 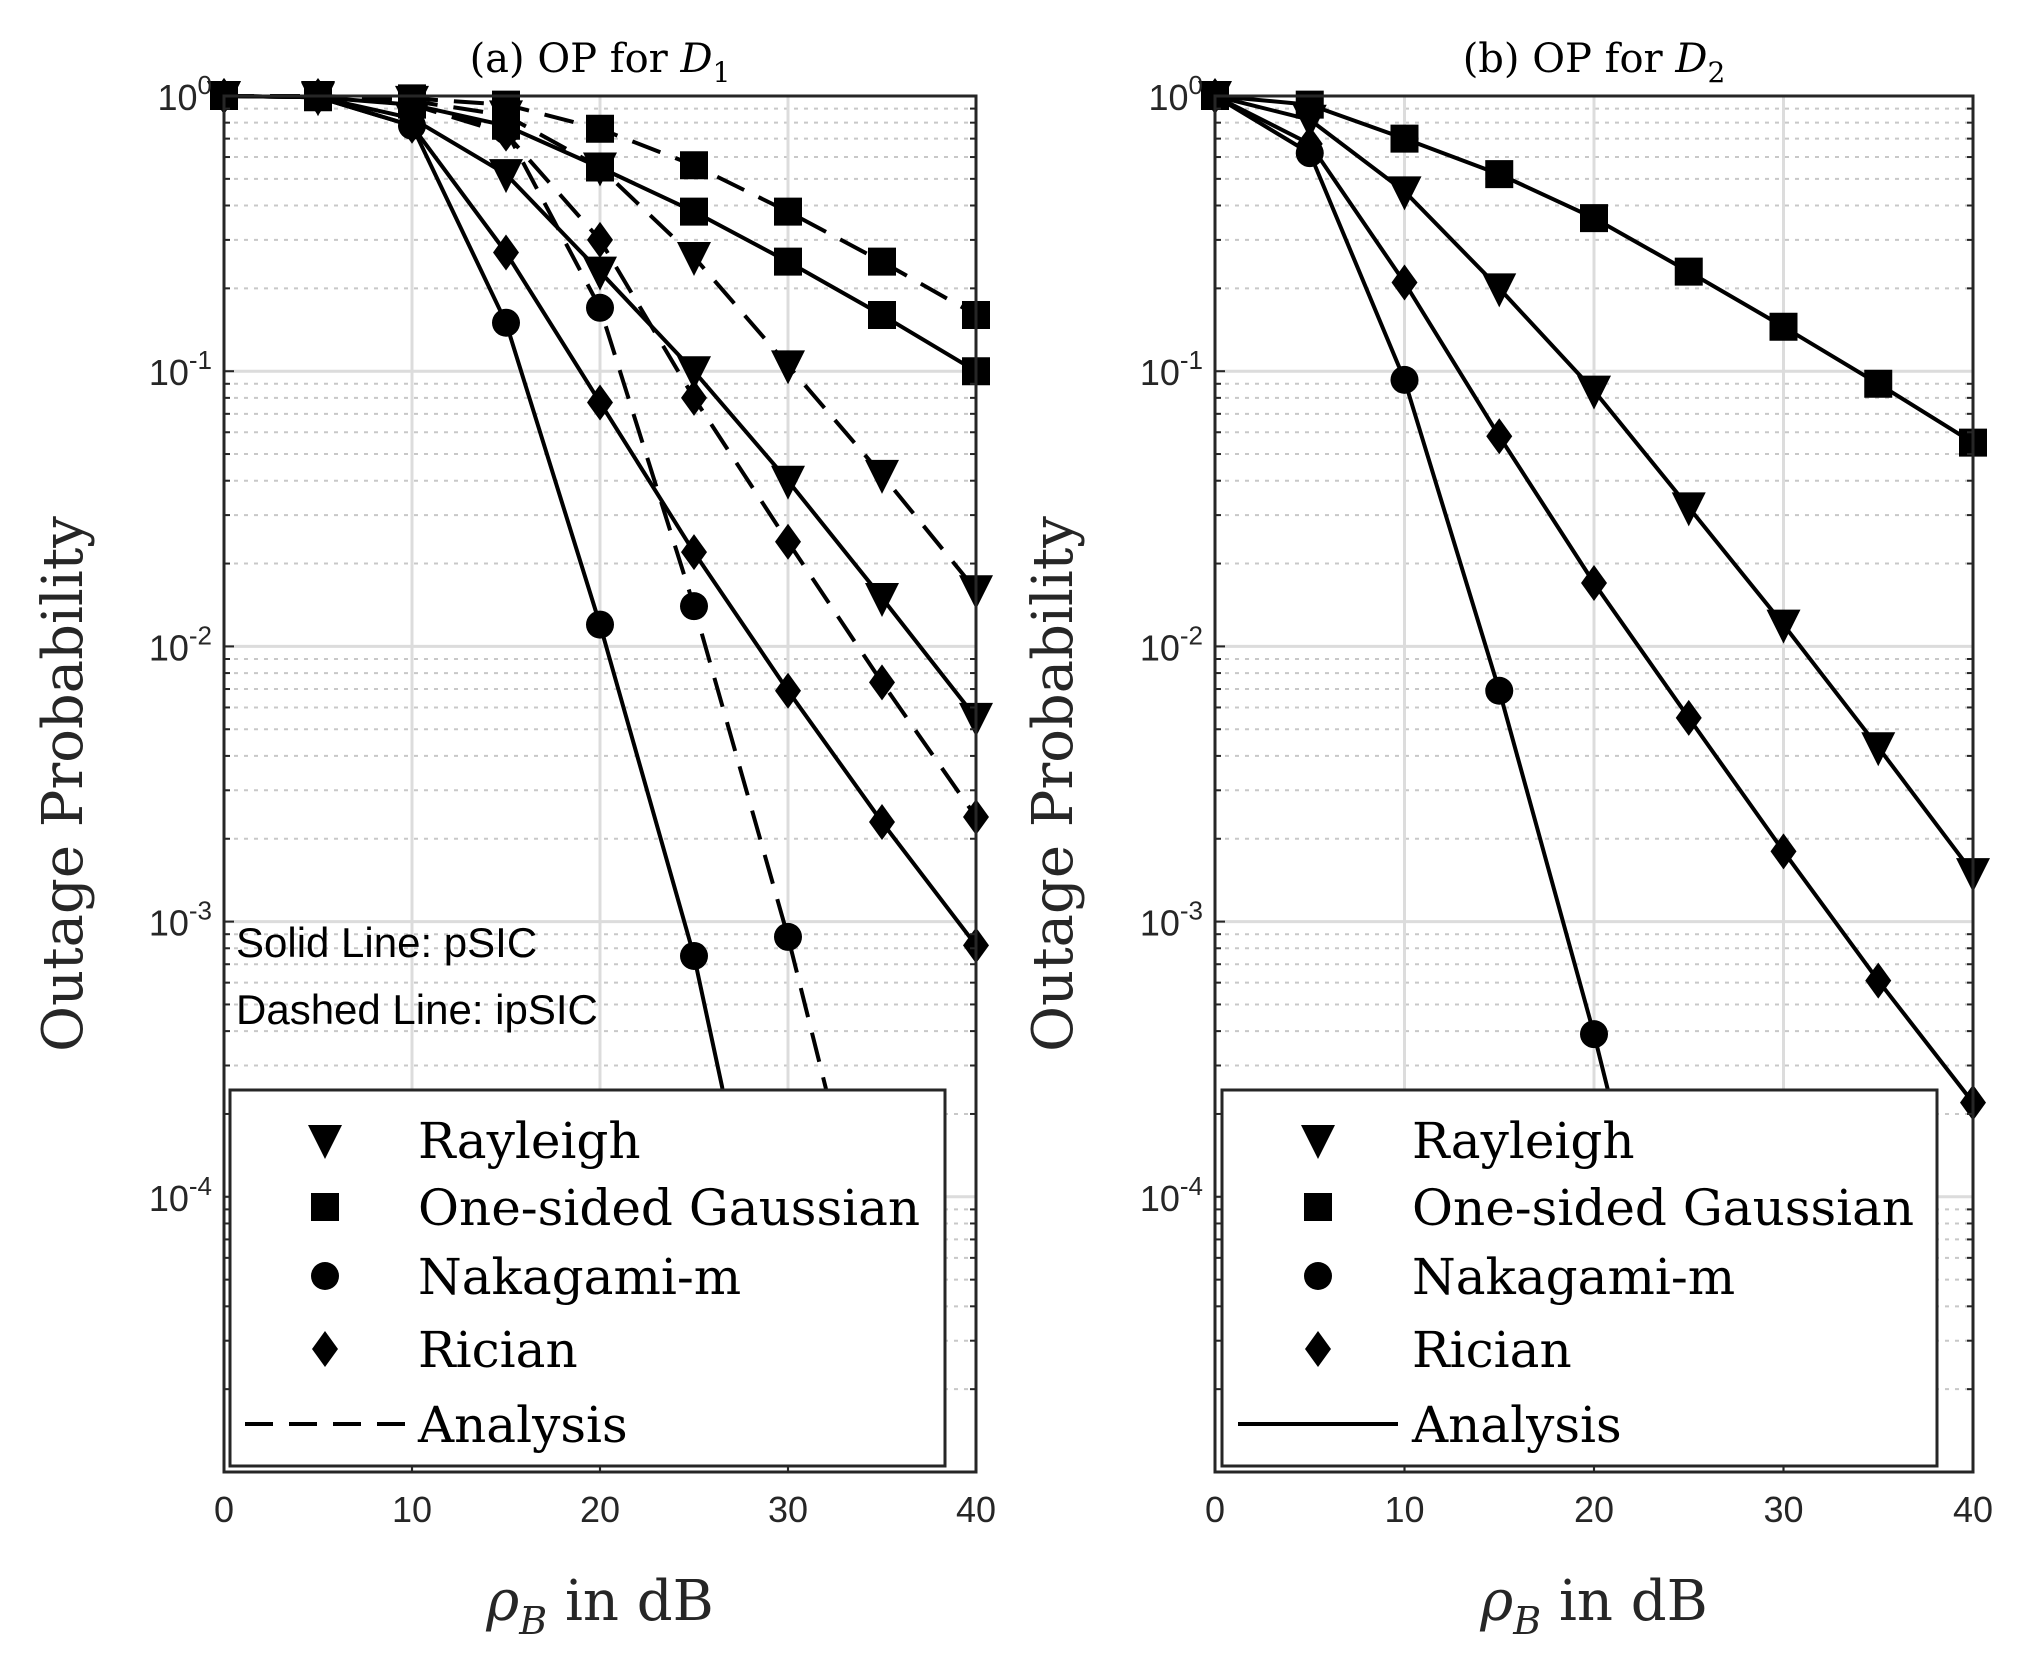 I want to click on panel-b-title: (b) OP for D2, so click(x=1594, y=62).